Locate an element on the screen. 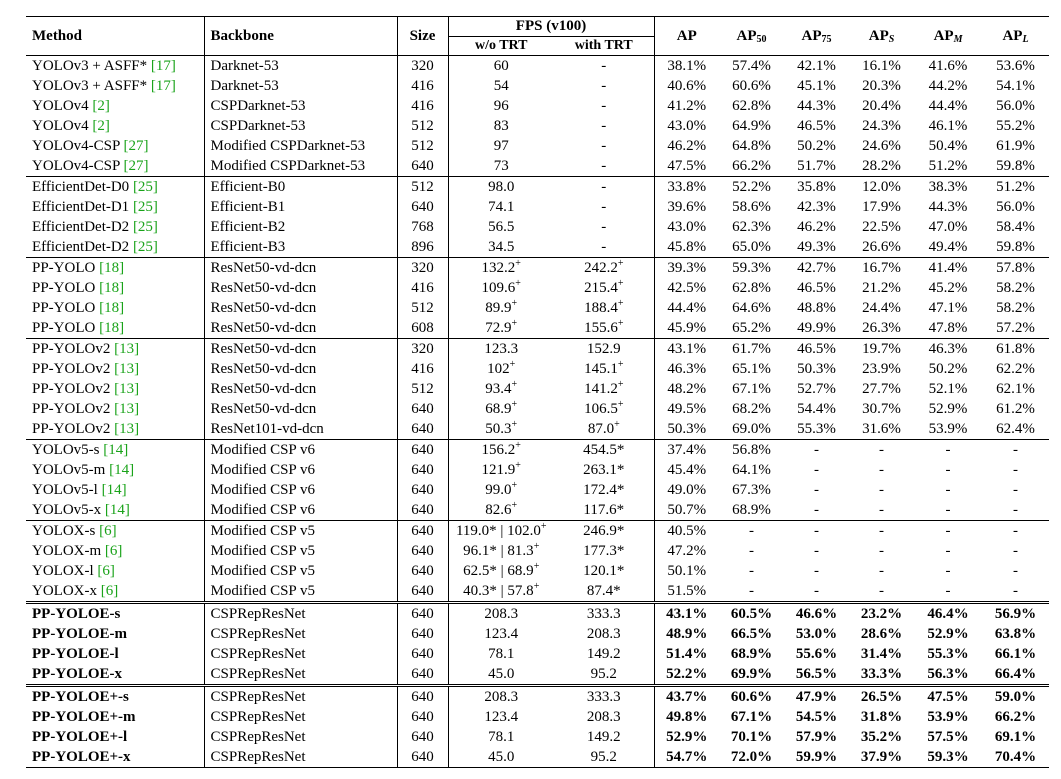 The height and width of the screenshot is (779, 1061). cell-method: PP-YOLOE+-m is located at coordinates (115, 717).